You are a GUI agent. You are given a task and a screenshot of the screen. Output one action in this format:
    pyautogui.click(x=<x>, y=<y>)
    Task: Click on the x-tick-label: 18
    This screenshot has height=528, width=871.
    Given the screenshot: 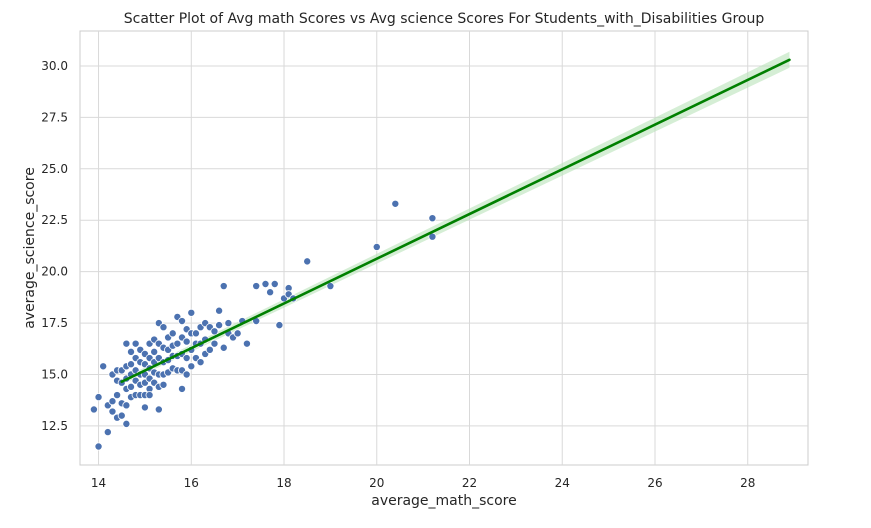 What is the action you would take?
    pyautogui.click(x=283, y=483)
    